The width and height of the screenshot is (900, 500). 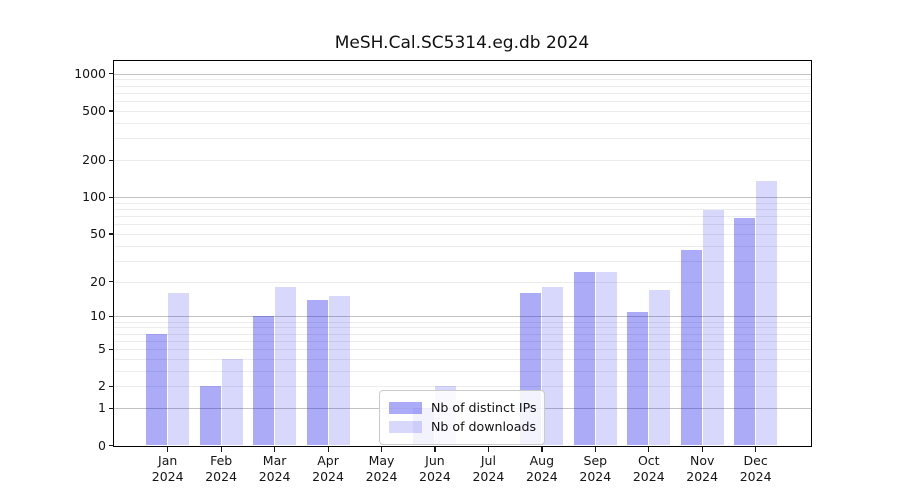 I want to click on legend-entry-distinct-ips: Nb of distinct IPs, so click(x=463, y=407).